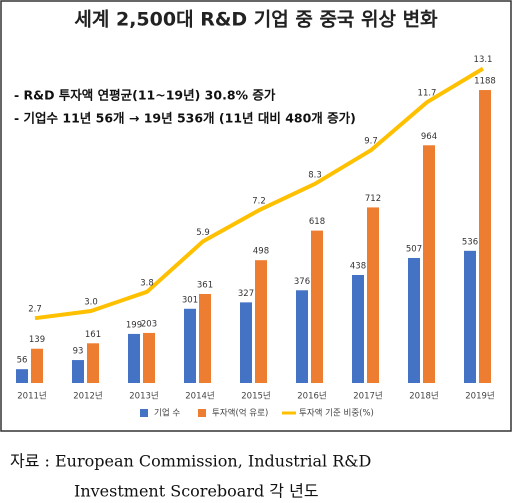 This screenshot has height=503, width=512. I want to click on value-label: 3.8, so click(147, 283).